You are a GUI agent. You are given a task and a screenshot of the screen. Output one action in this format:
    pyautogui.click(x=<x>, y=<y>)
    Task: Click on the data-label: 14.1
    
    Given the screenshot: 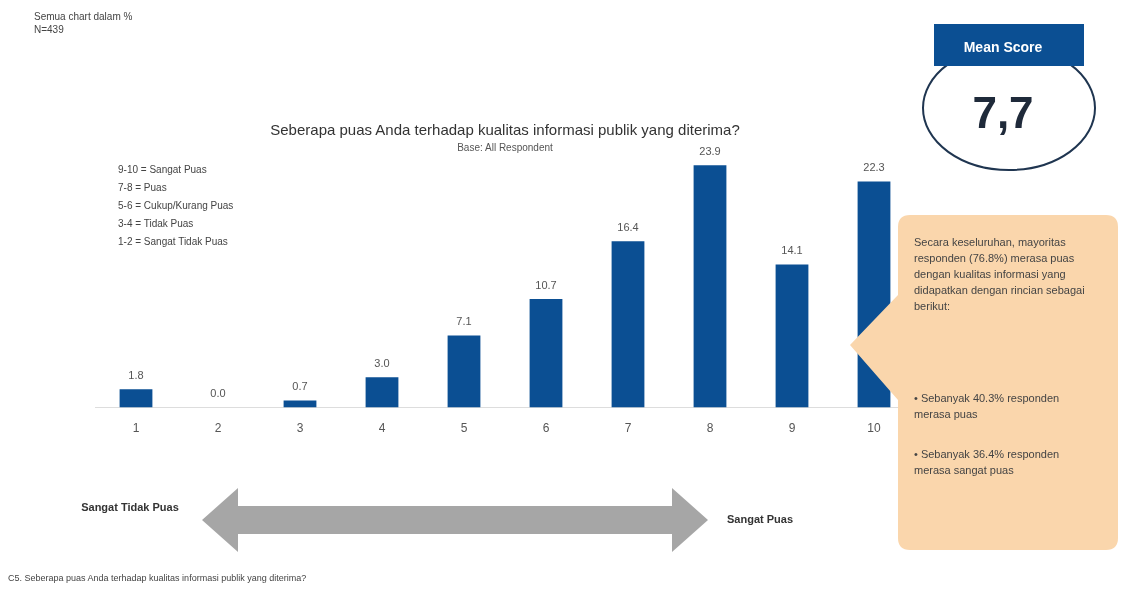 What is the action you would take?
    pyautogui.click(x=792, y=250)
    